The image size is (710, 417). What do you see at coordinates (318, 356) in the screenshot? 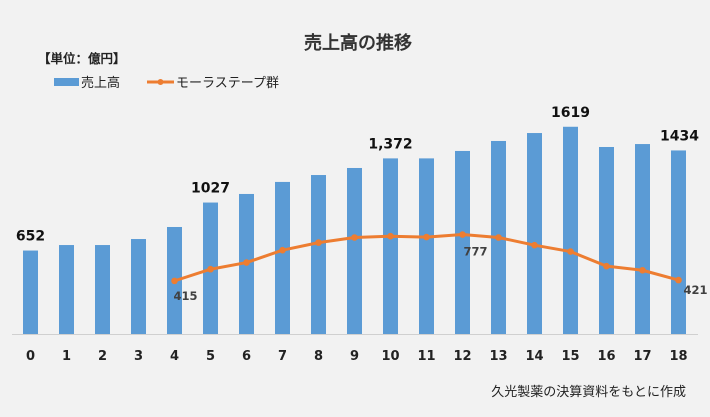
I see `x-tick-label: 8` at bounding box center [318, 356].